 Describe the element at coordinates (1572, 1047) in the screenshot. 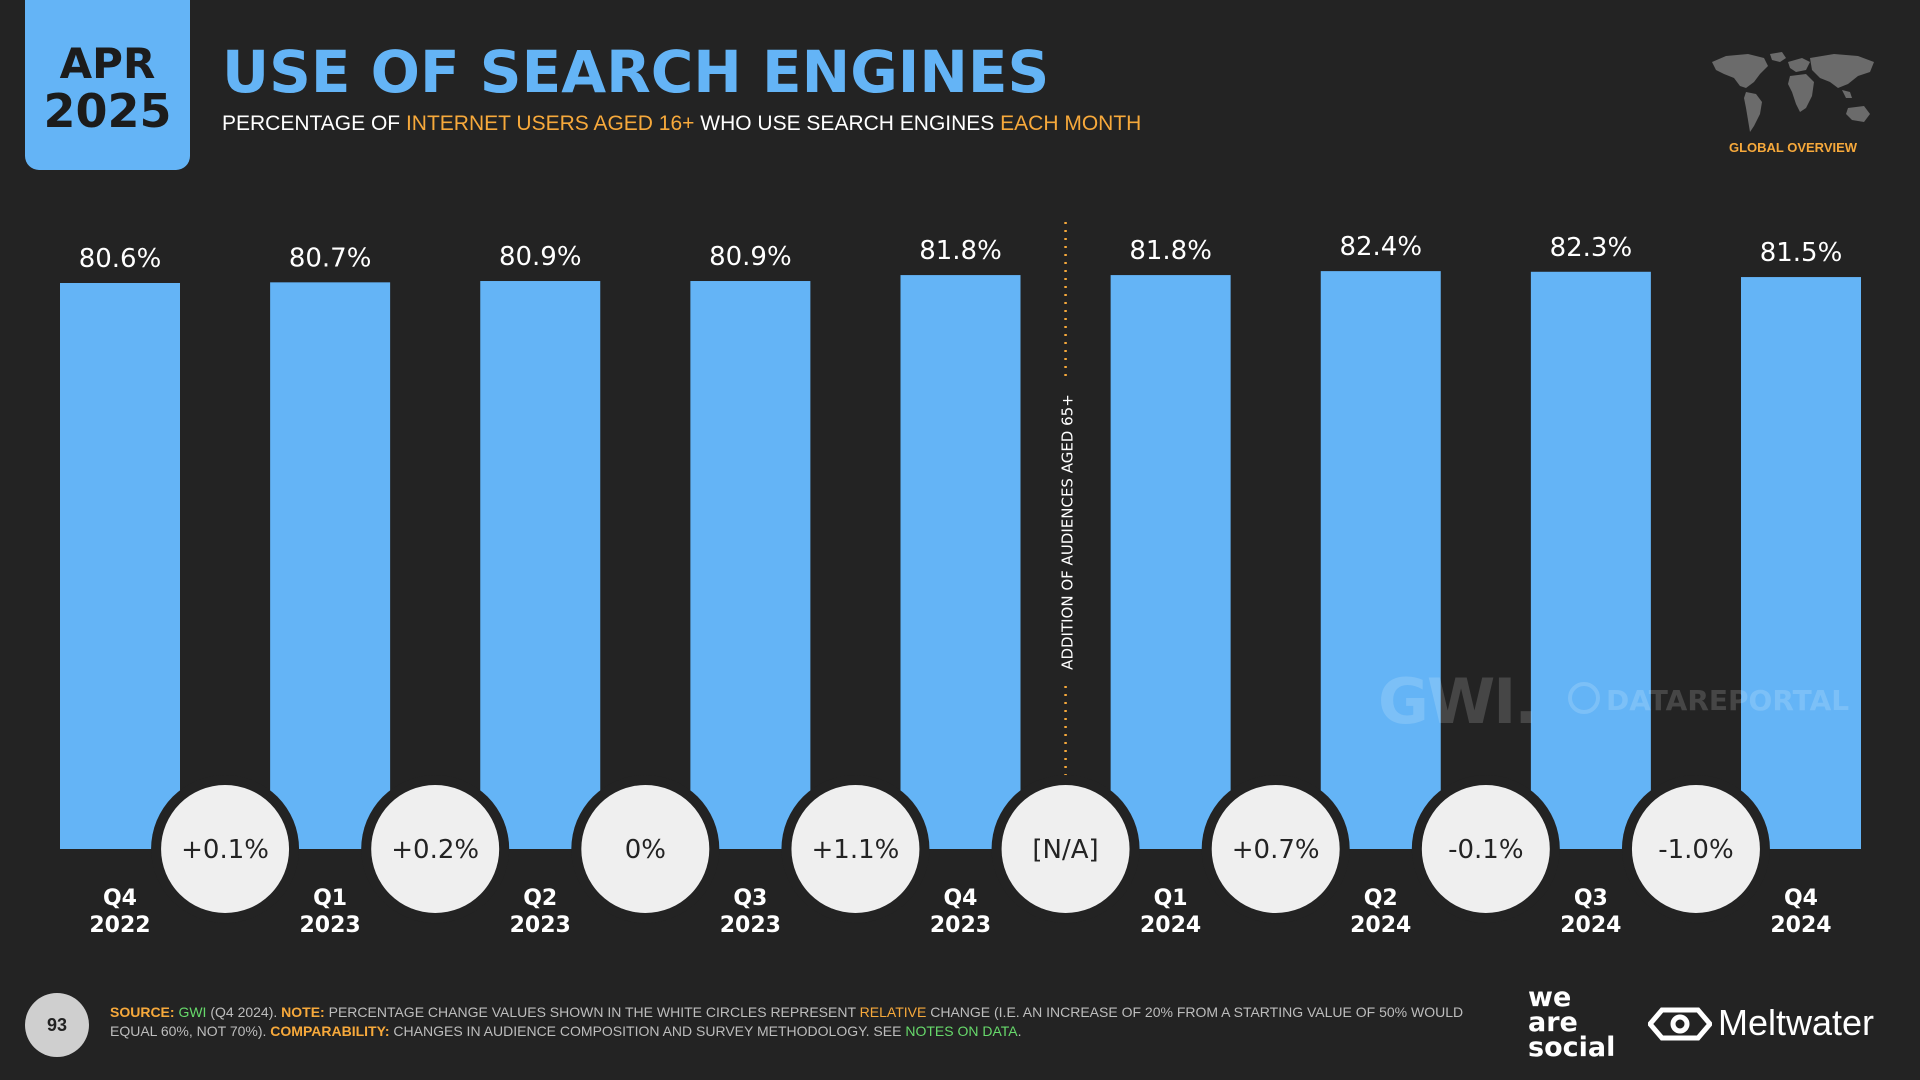

I see `was-line-3: social` at that location.